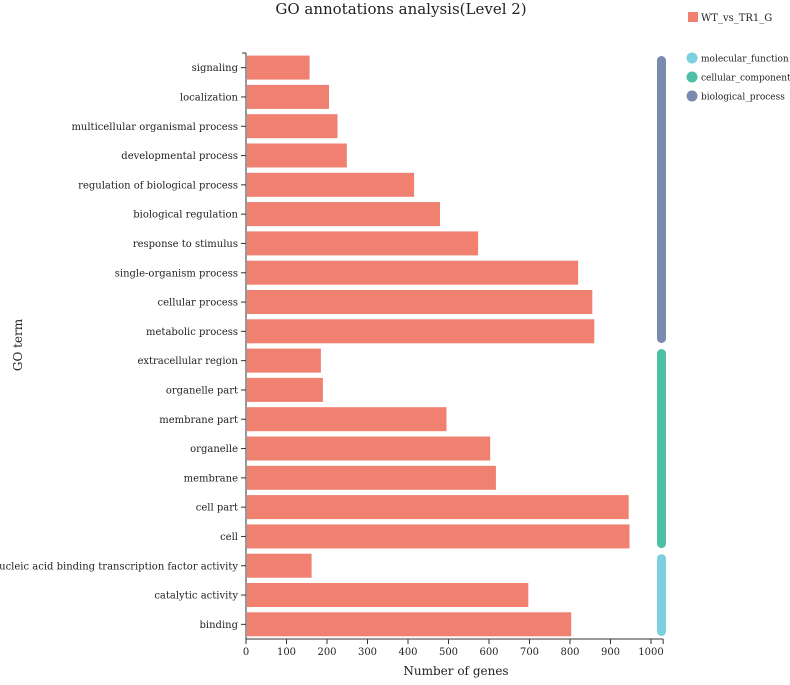 The width and height of the screenshot is (790, 685). What do you see at coordinates (158, 185) in the screenshot?
I see `y-tick-label: regulation of biological process` at bounding box center [158, 185].